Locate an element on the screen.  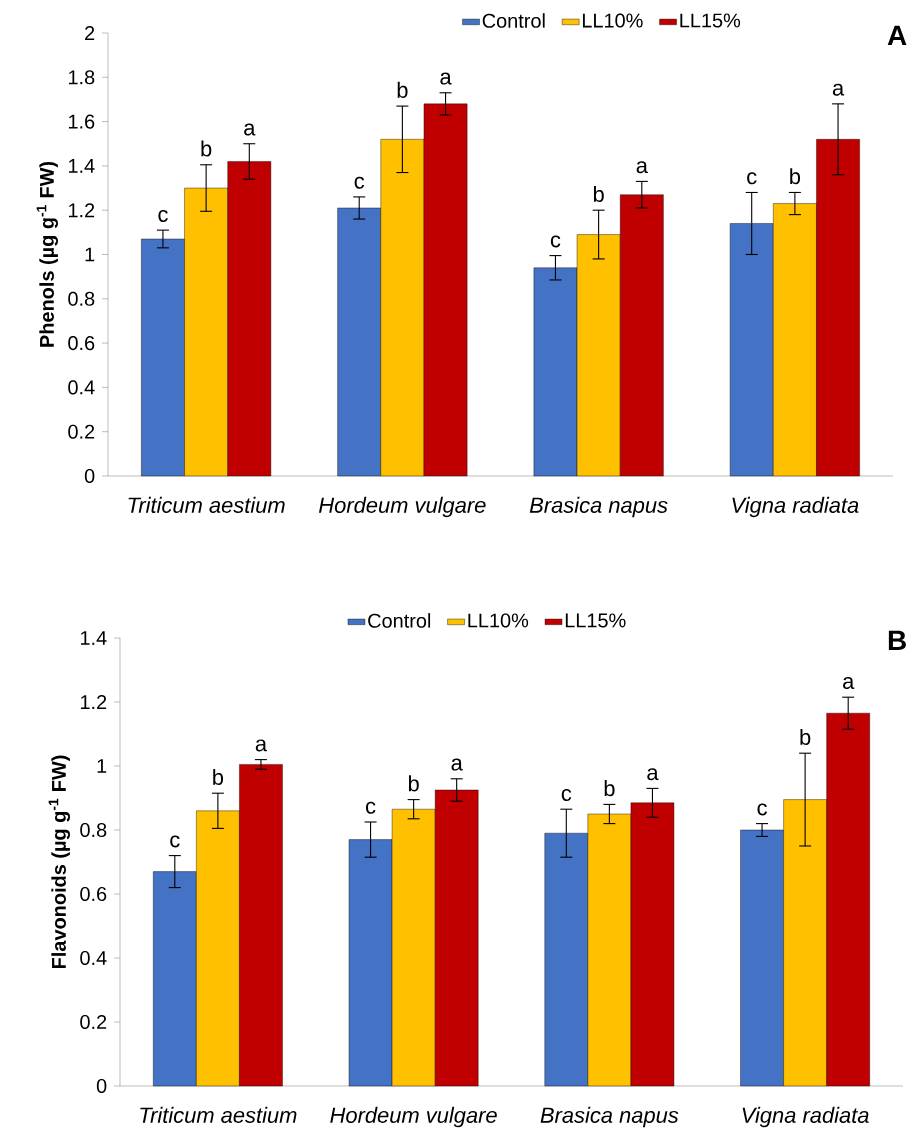
chart-title: A is located at coordinates (897, 35).